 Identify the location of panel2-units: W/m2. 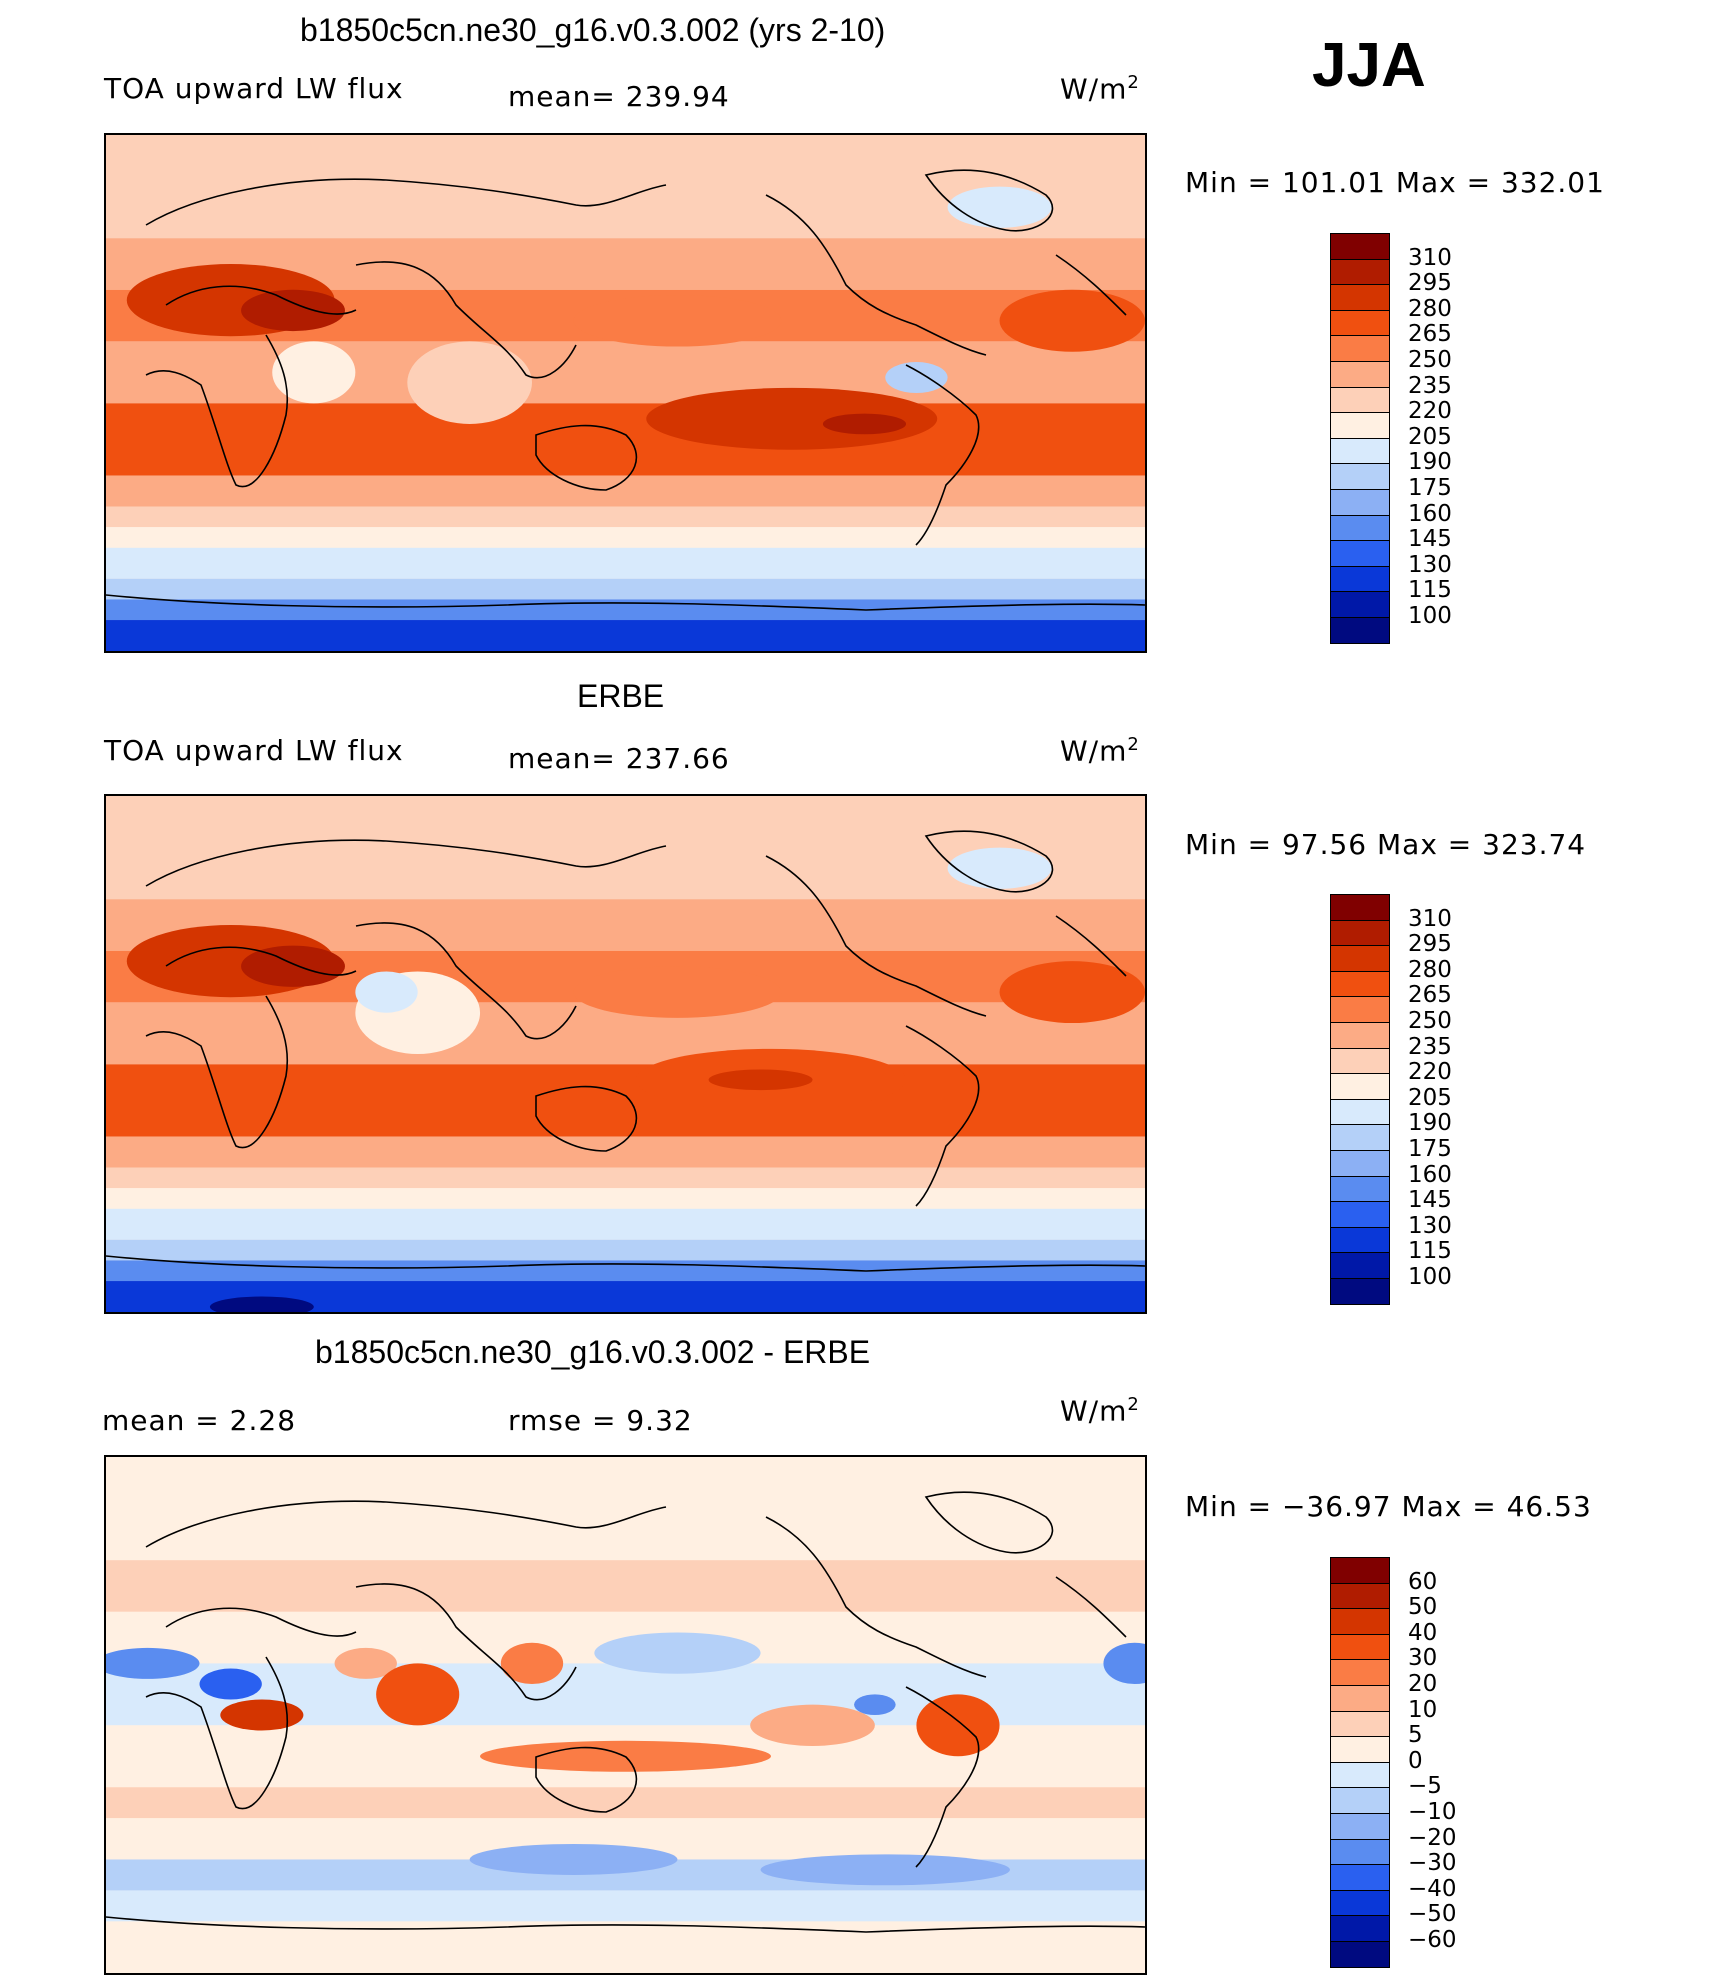
(1100, 751).